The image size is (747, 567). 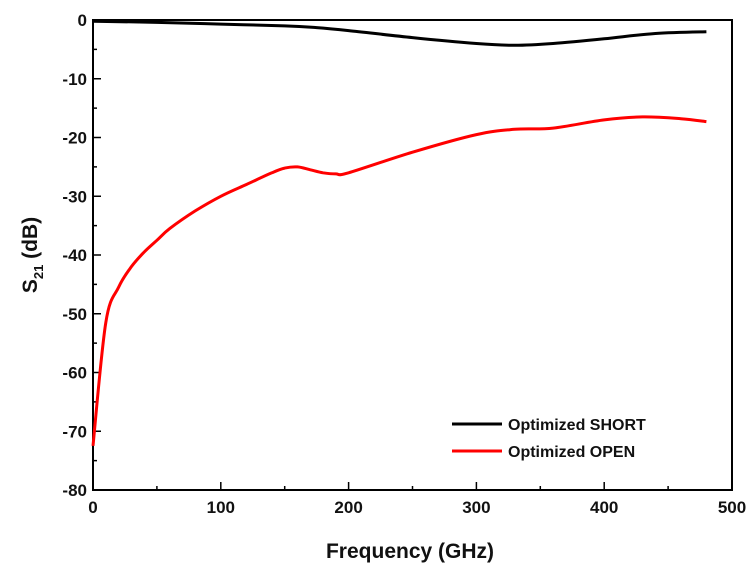 What do you see at coordinates (476, 507) in the screenshot?
I see `x-tick-label: 300` at bounding box center [476, 507].